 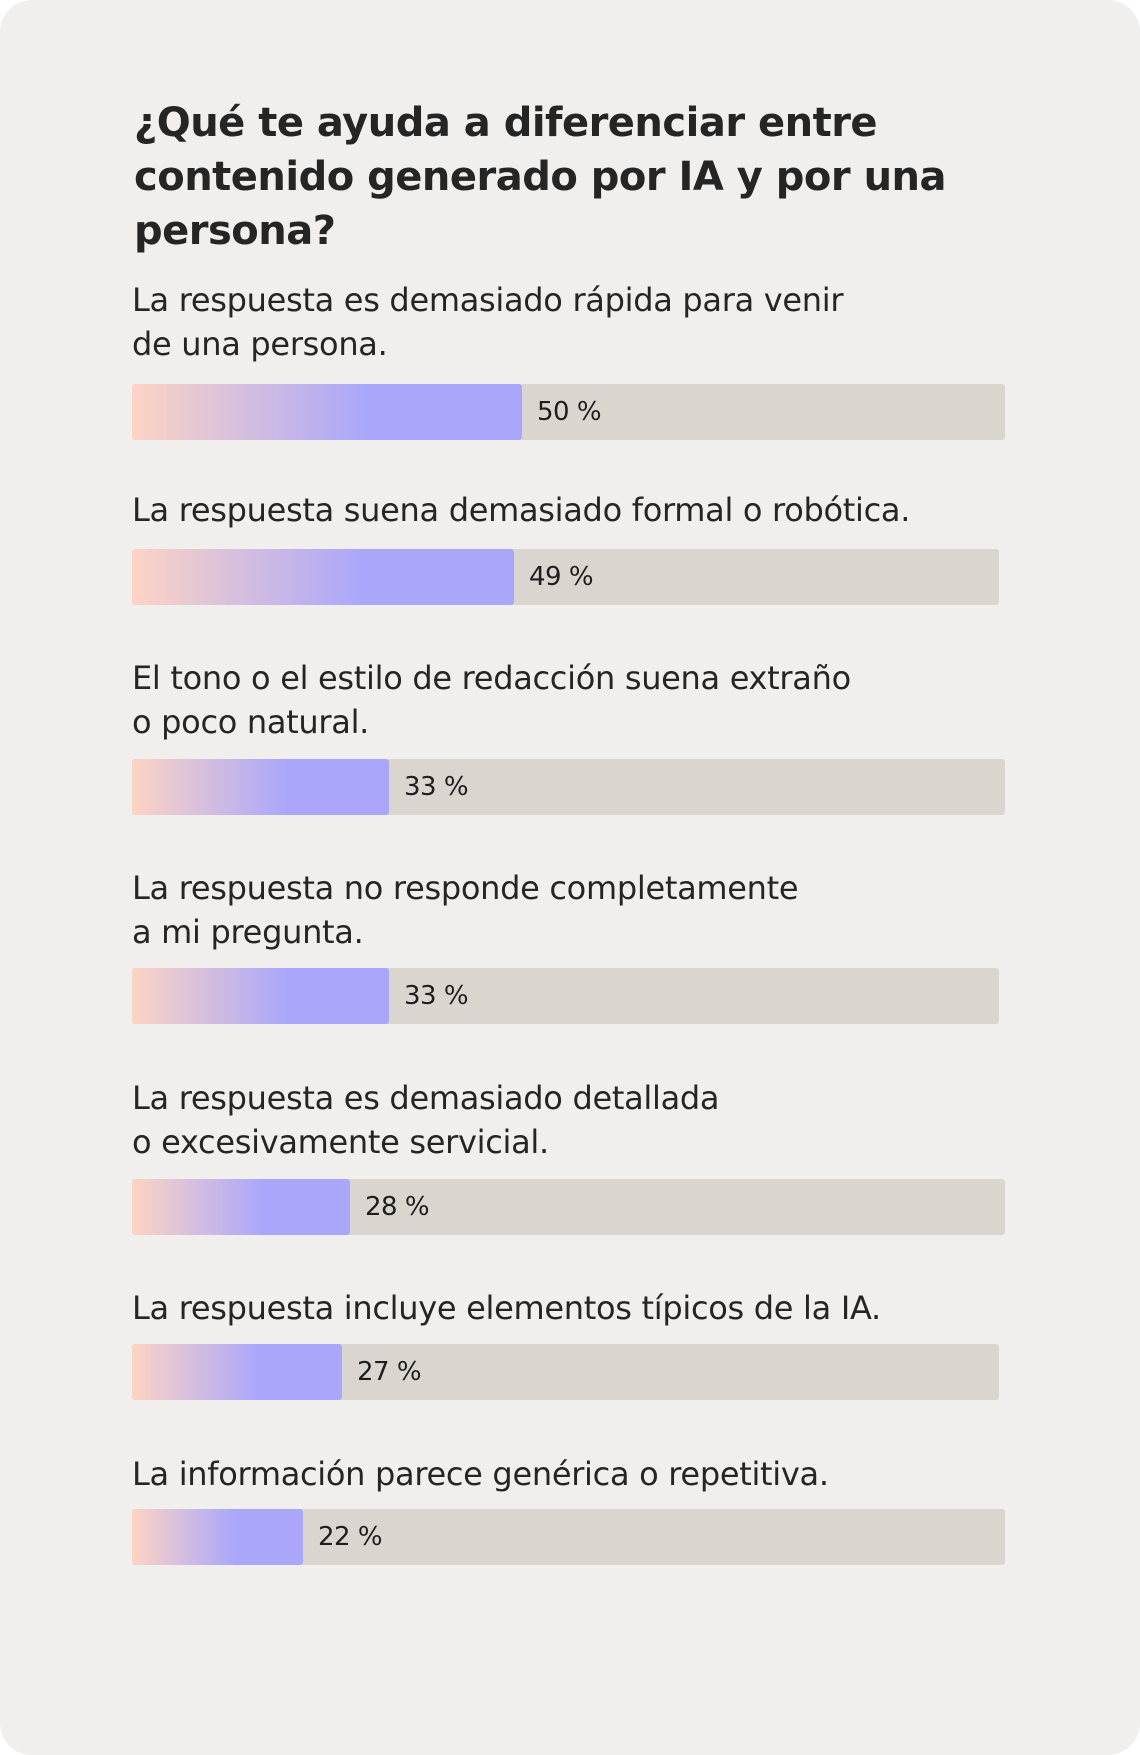 What do you see at coordinates (561, 577) in the screenshot?
I see `bar-value-label: 49 %` at bounding box center [561, 577].